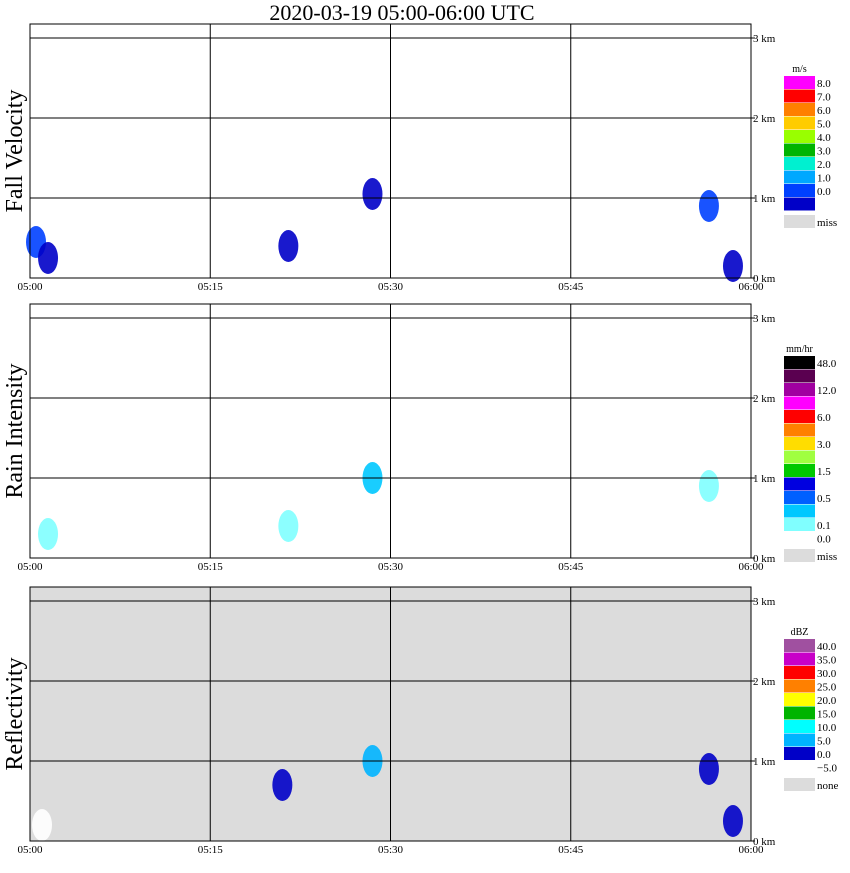  Describe the element at coordinates (824, 98) in the screenshot. I see `legend-label: 7.0` at that location.